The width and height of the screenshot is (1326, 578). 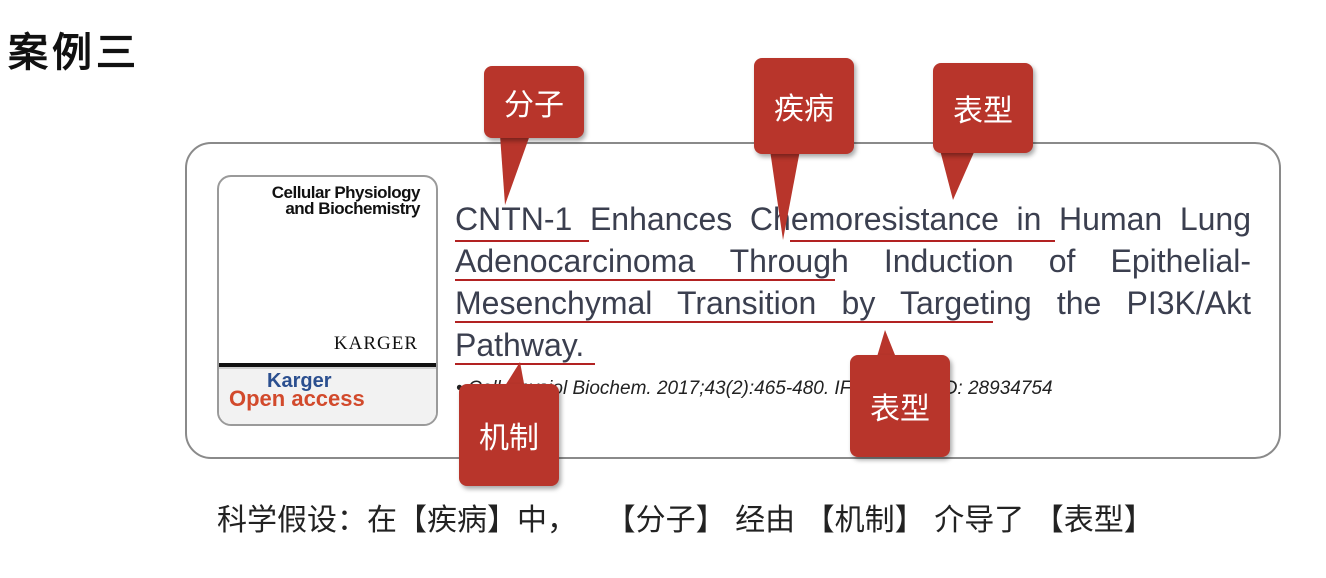 What do you see at coordinates (375, 343) in the screenshot?
I see `publisher-name: KARGER` at bounding box center [375, 343].